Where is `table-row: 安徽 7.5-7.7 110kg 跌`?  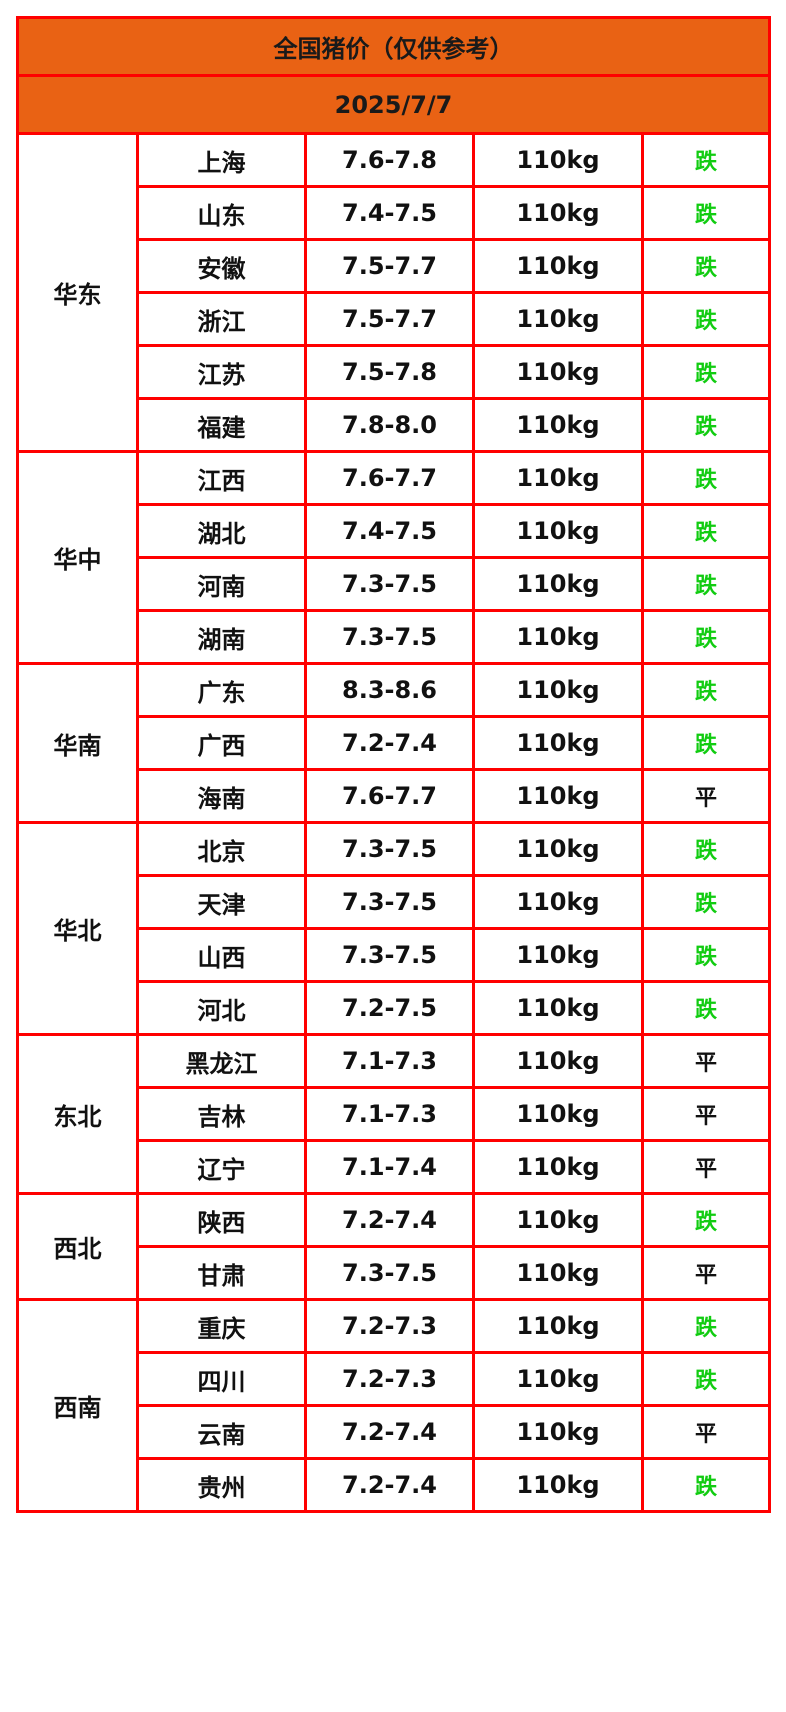 table-row: 安徽 7.5-7.7 110kg 跌 is located at coordinates (395, 266).